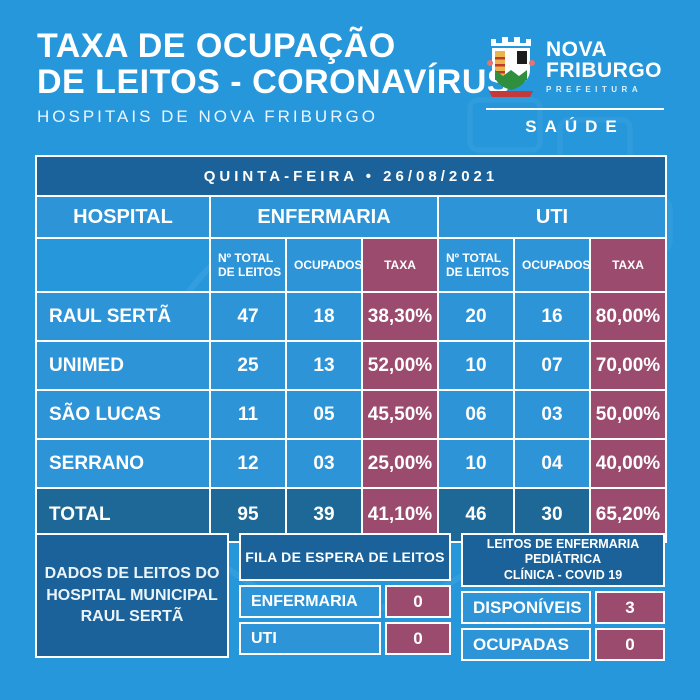 The image size is (700, 700). Describe the element at coordinates (575, 126) in the screenshot. I see `logo-department-label: SAÚDE` at that location.